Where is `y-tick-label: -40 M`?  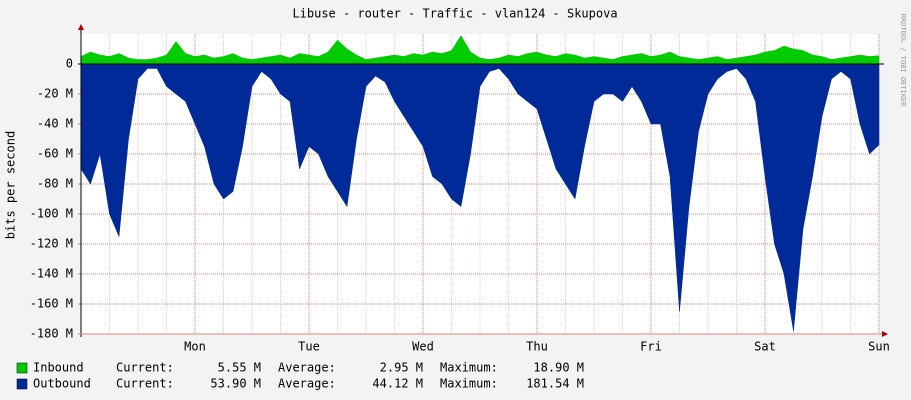 y-tick-label: -40 M is located at coordinates (55, 124).